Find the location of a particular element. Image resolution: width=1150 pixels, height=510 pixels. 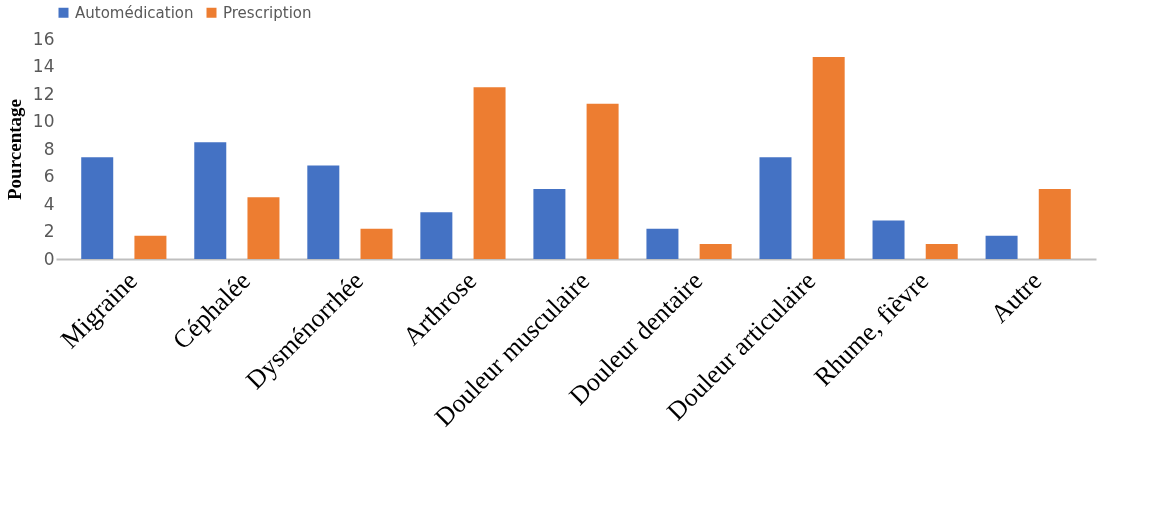

y-axis-title: Pourcentage is located at coordinates (14, 149).